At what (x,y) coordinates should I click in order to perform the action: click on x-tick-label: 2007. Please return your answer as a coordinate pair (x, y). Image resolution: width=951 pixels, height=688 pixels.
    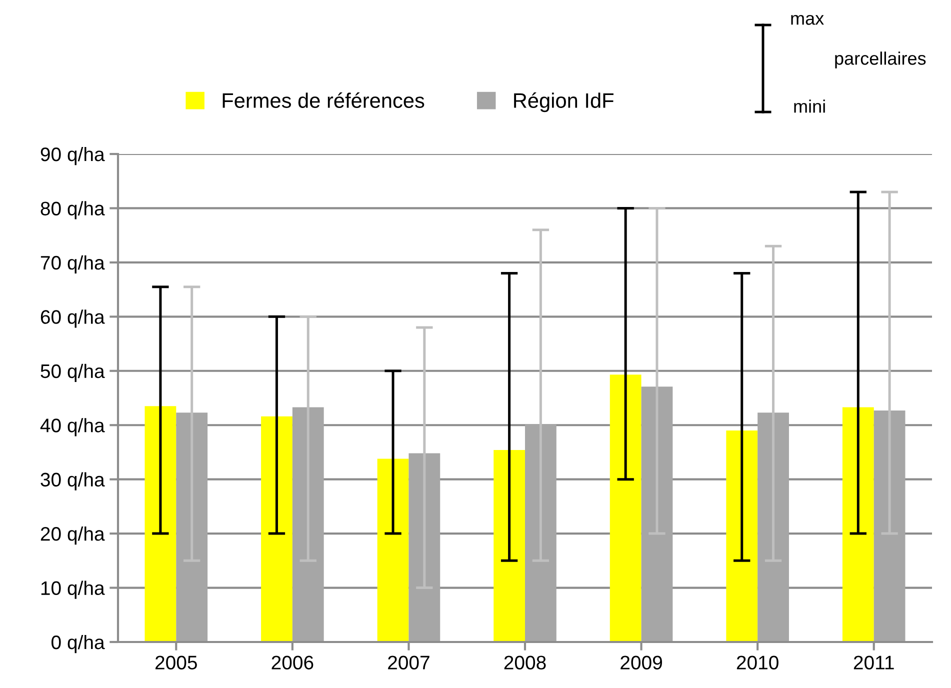
    Looking at the image, I should click on (409, 663).